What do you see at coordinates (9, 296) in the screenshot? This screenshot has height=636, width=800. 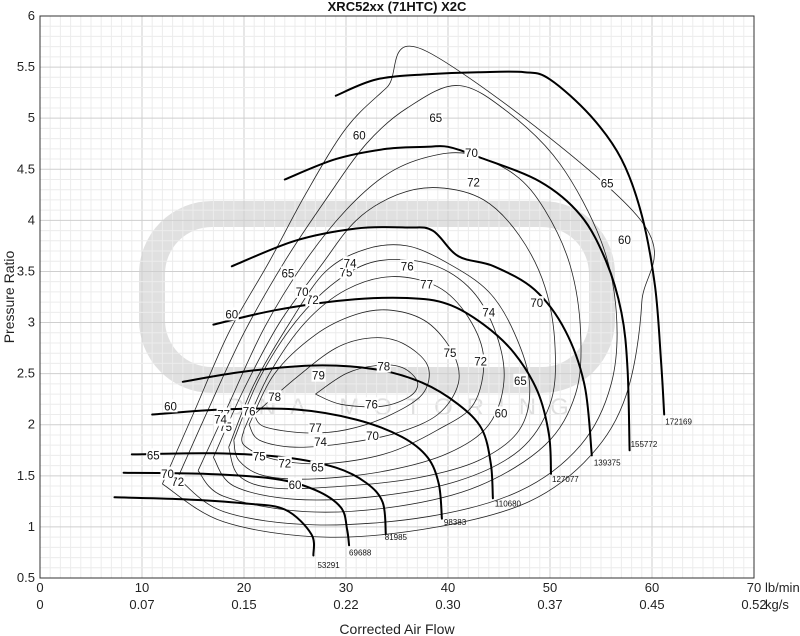 I see `y-axis-label: Pressure Ratio` at bounding box center [9, 296].